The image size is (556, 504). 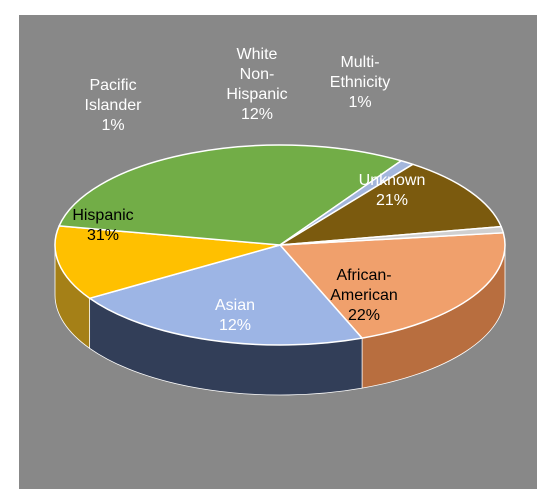 I want to click on label-category: White, so click(x=257, y=54).